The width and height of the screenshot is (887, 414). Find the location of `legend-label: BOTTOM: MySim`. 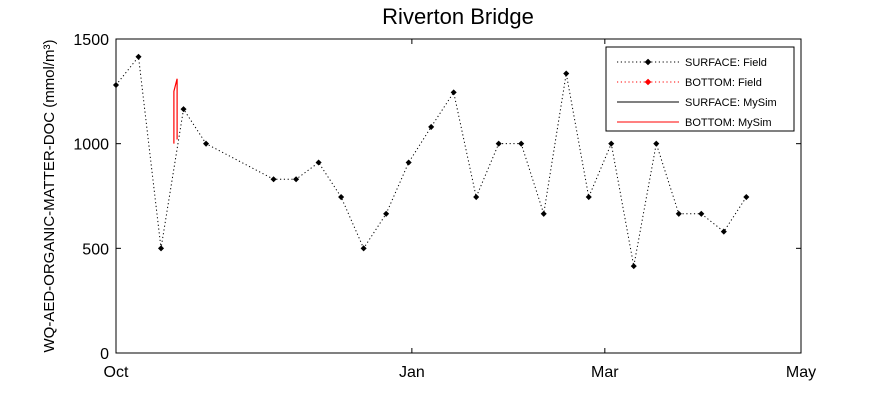

legend-label: BOTTOM: MySim is located at coordinates (728, 123).